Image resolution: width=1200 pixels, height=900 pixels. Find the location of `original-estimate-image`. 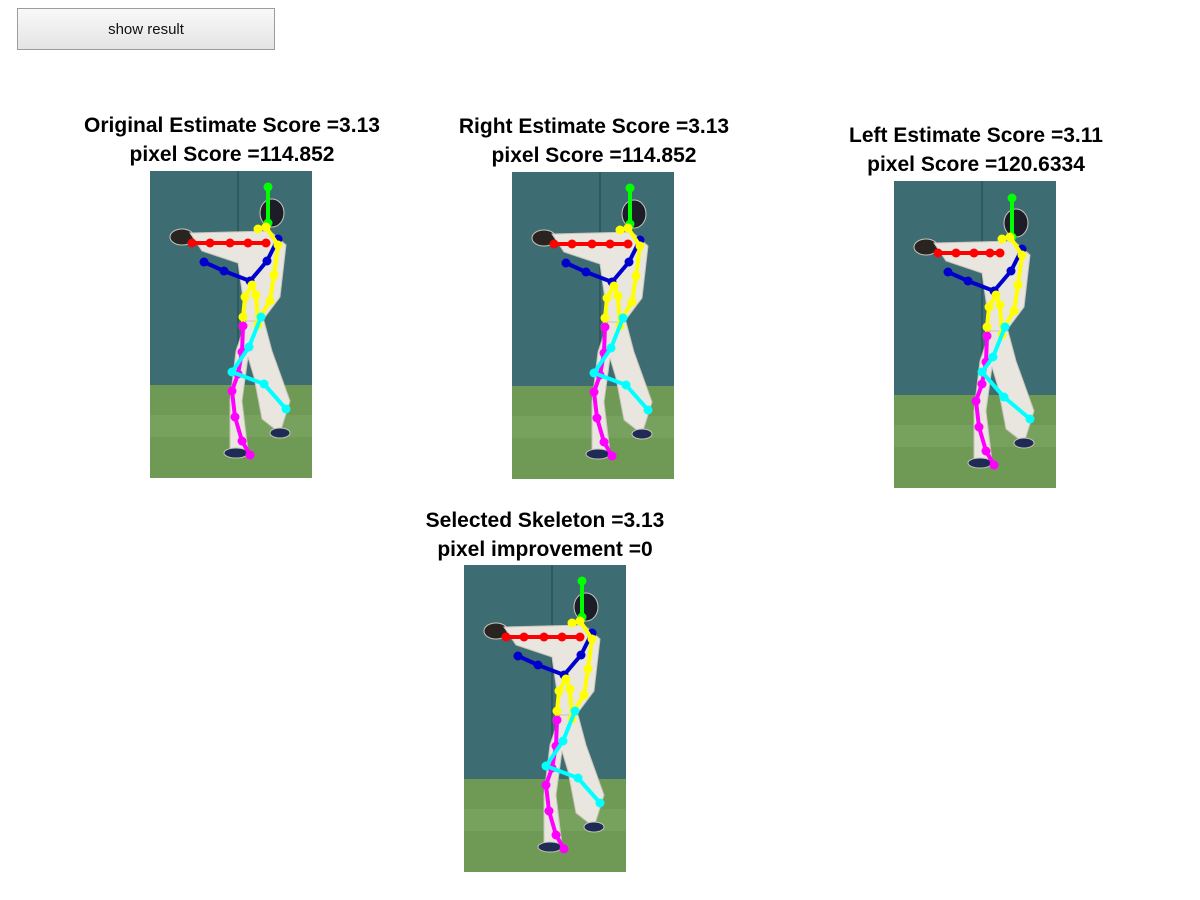

original-estimate-image is located at coordinates (231, 324).